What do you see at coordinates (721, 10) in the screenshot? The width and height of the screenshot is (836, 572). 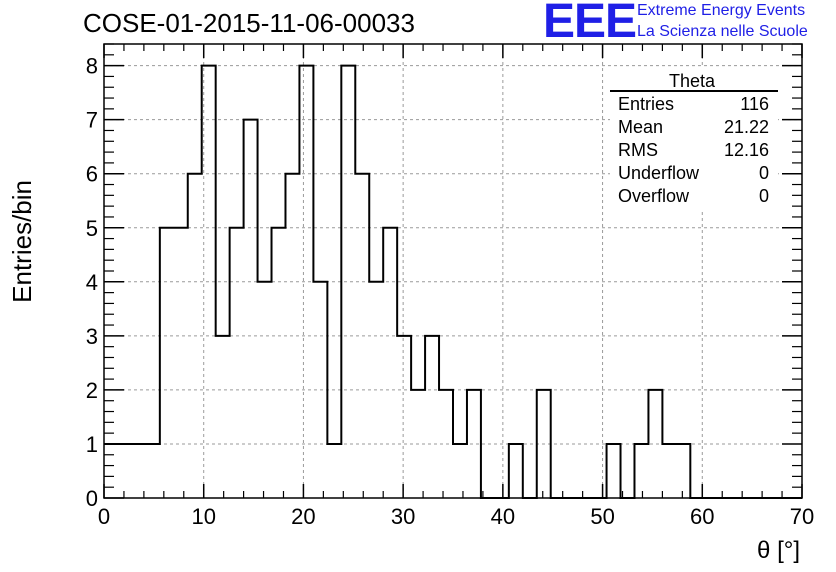 I see `eee-logo-line1: Extreme Energy Events` at bounding box center [721, 10].